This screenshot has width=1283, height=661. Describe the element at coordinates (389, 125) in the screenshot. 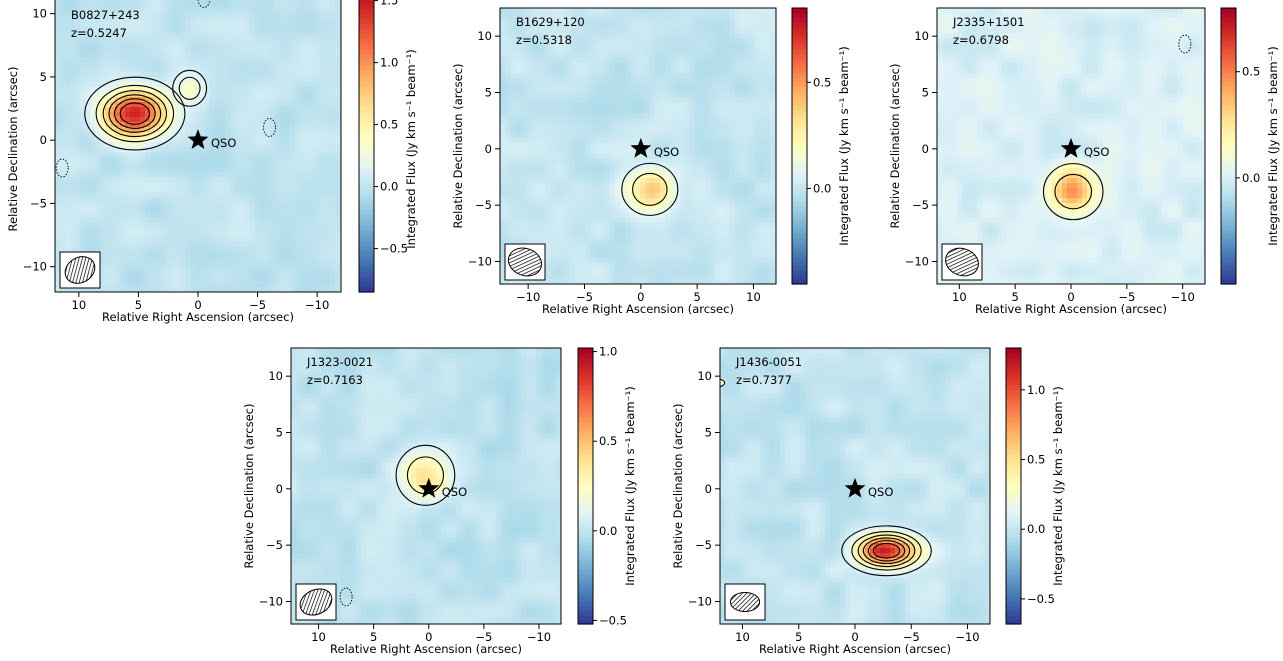

I see `colorbar-tick-label: 0.5` at that location.